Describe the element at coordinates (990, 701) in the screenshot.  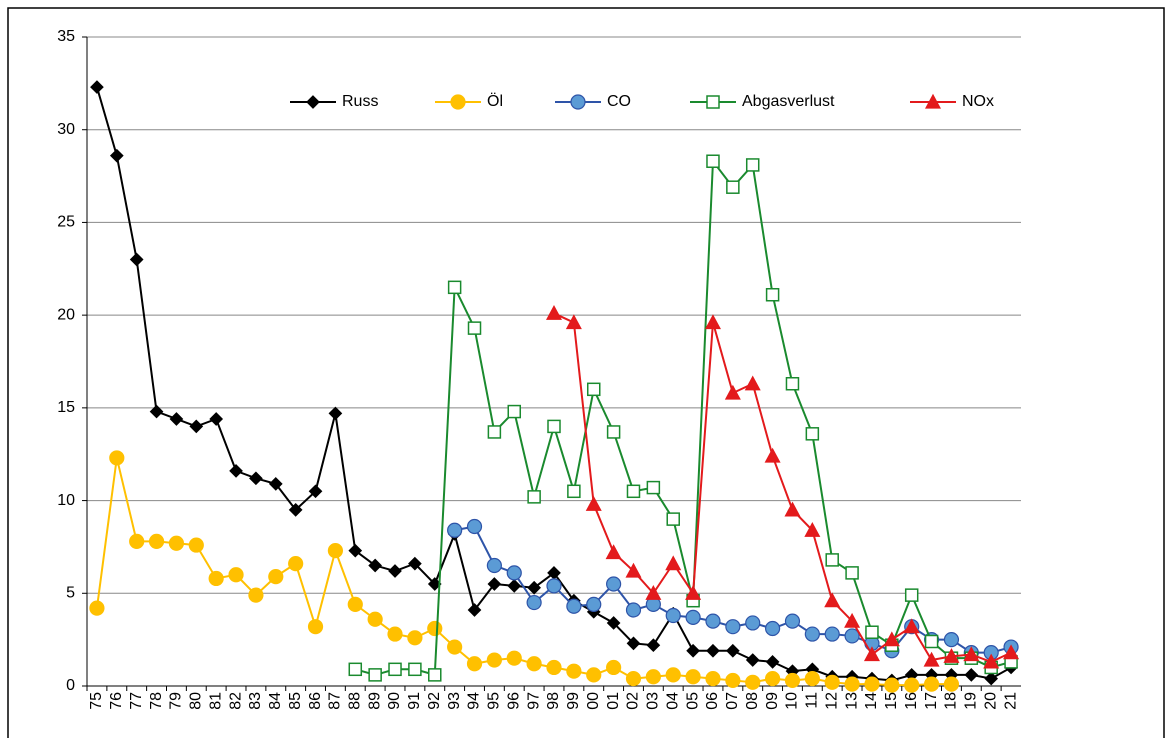
I see `x-tick-label: 20` at that location.